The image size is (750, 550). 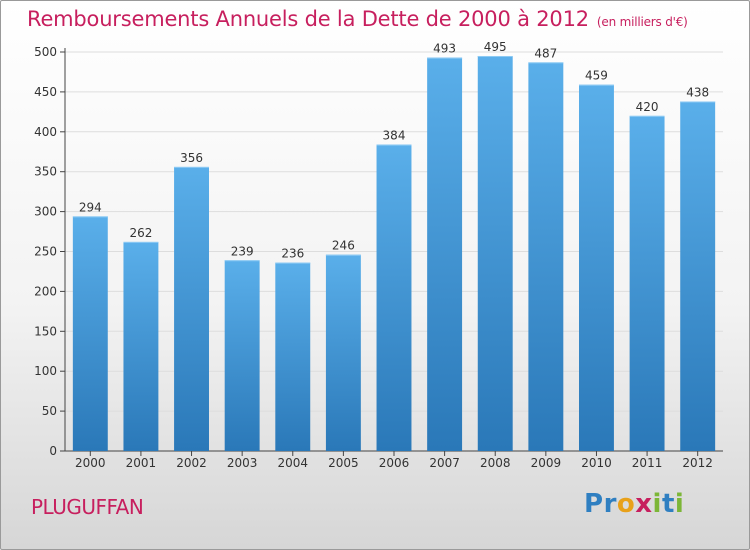 What do you see at coordinates (140, 233) in the screenshot?
I see `bar-value-label: 262` at bounding box center [140, 233].